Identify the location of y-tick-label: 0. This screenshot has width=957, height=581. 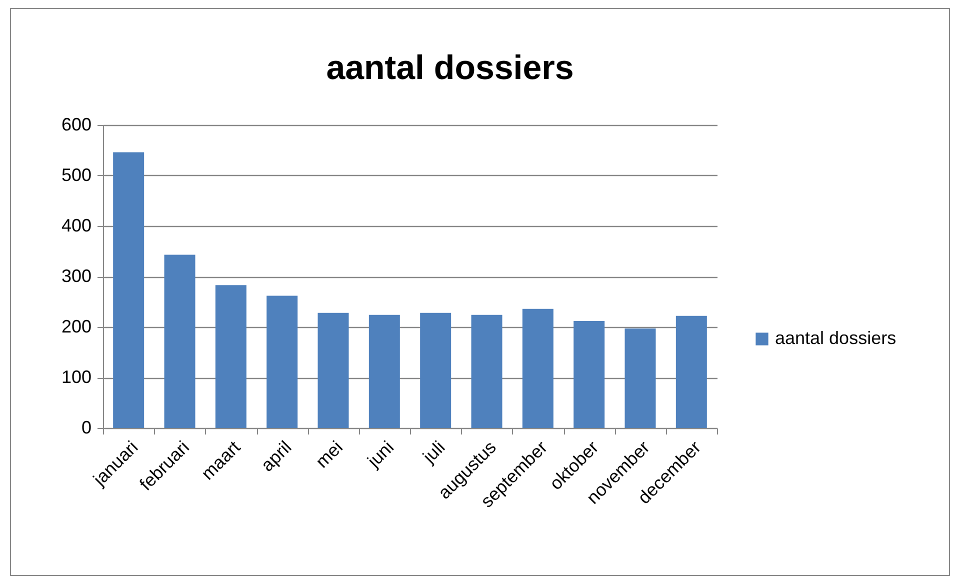
(86, 428).